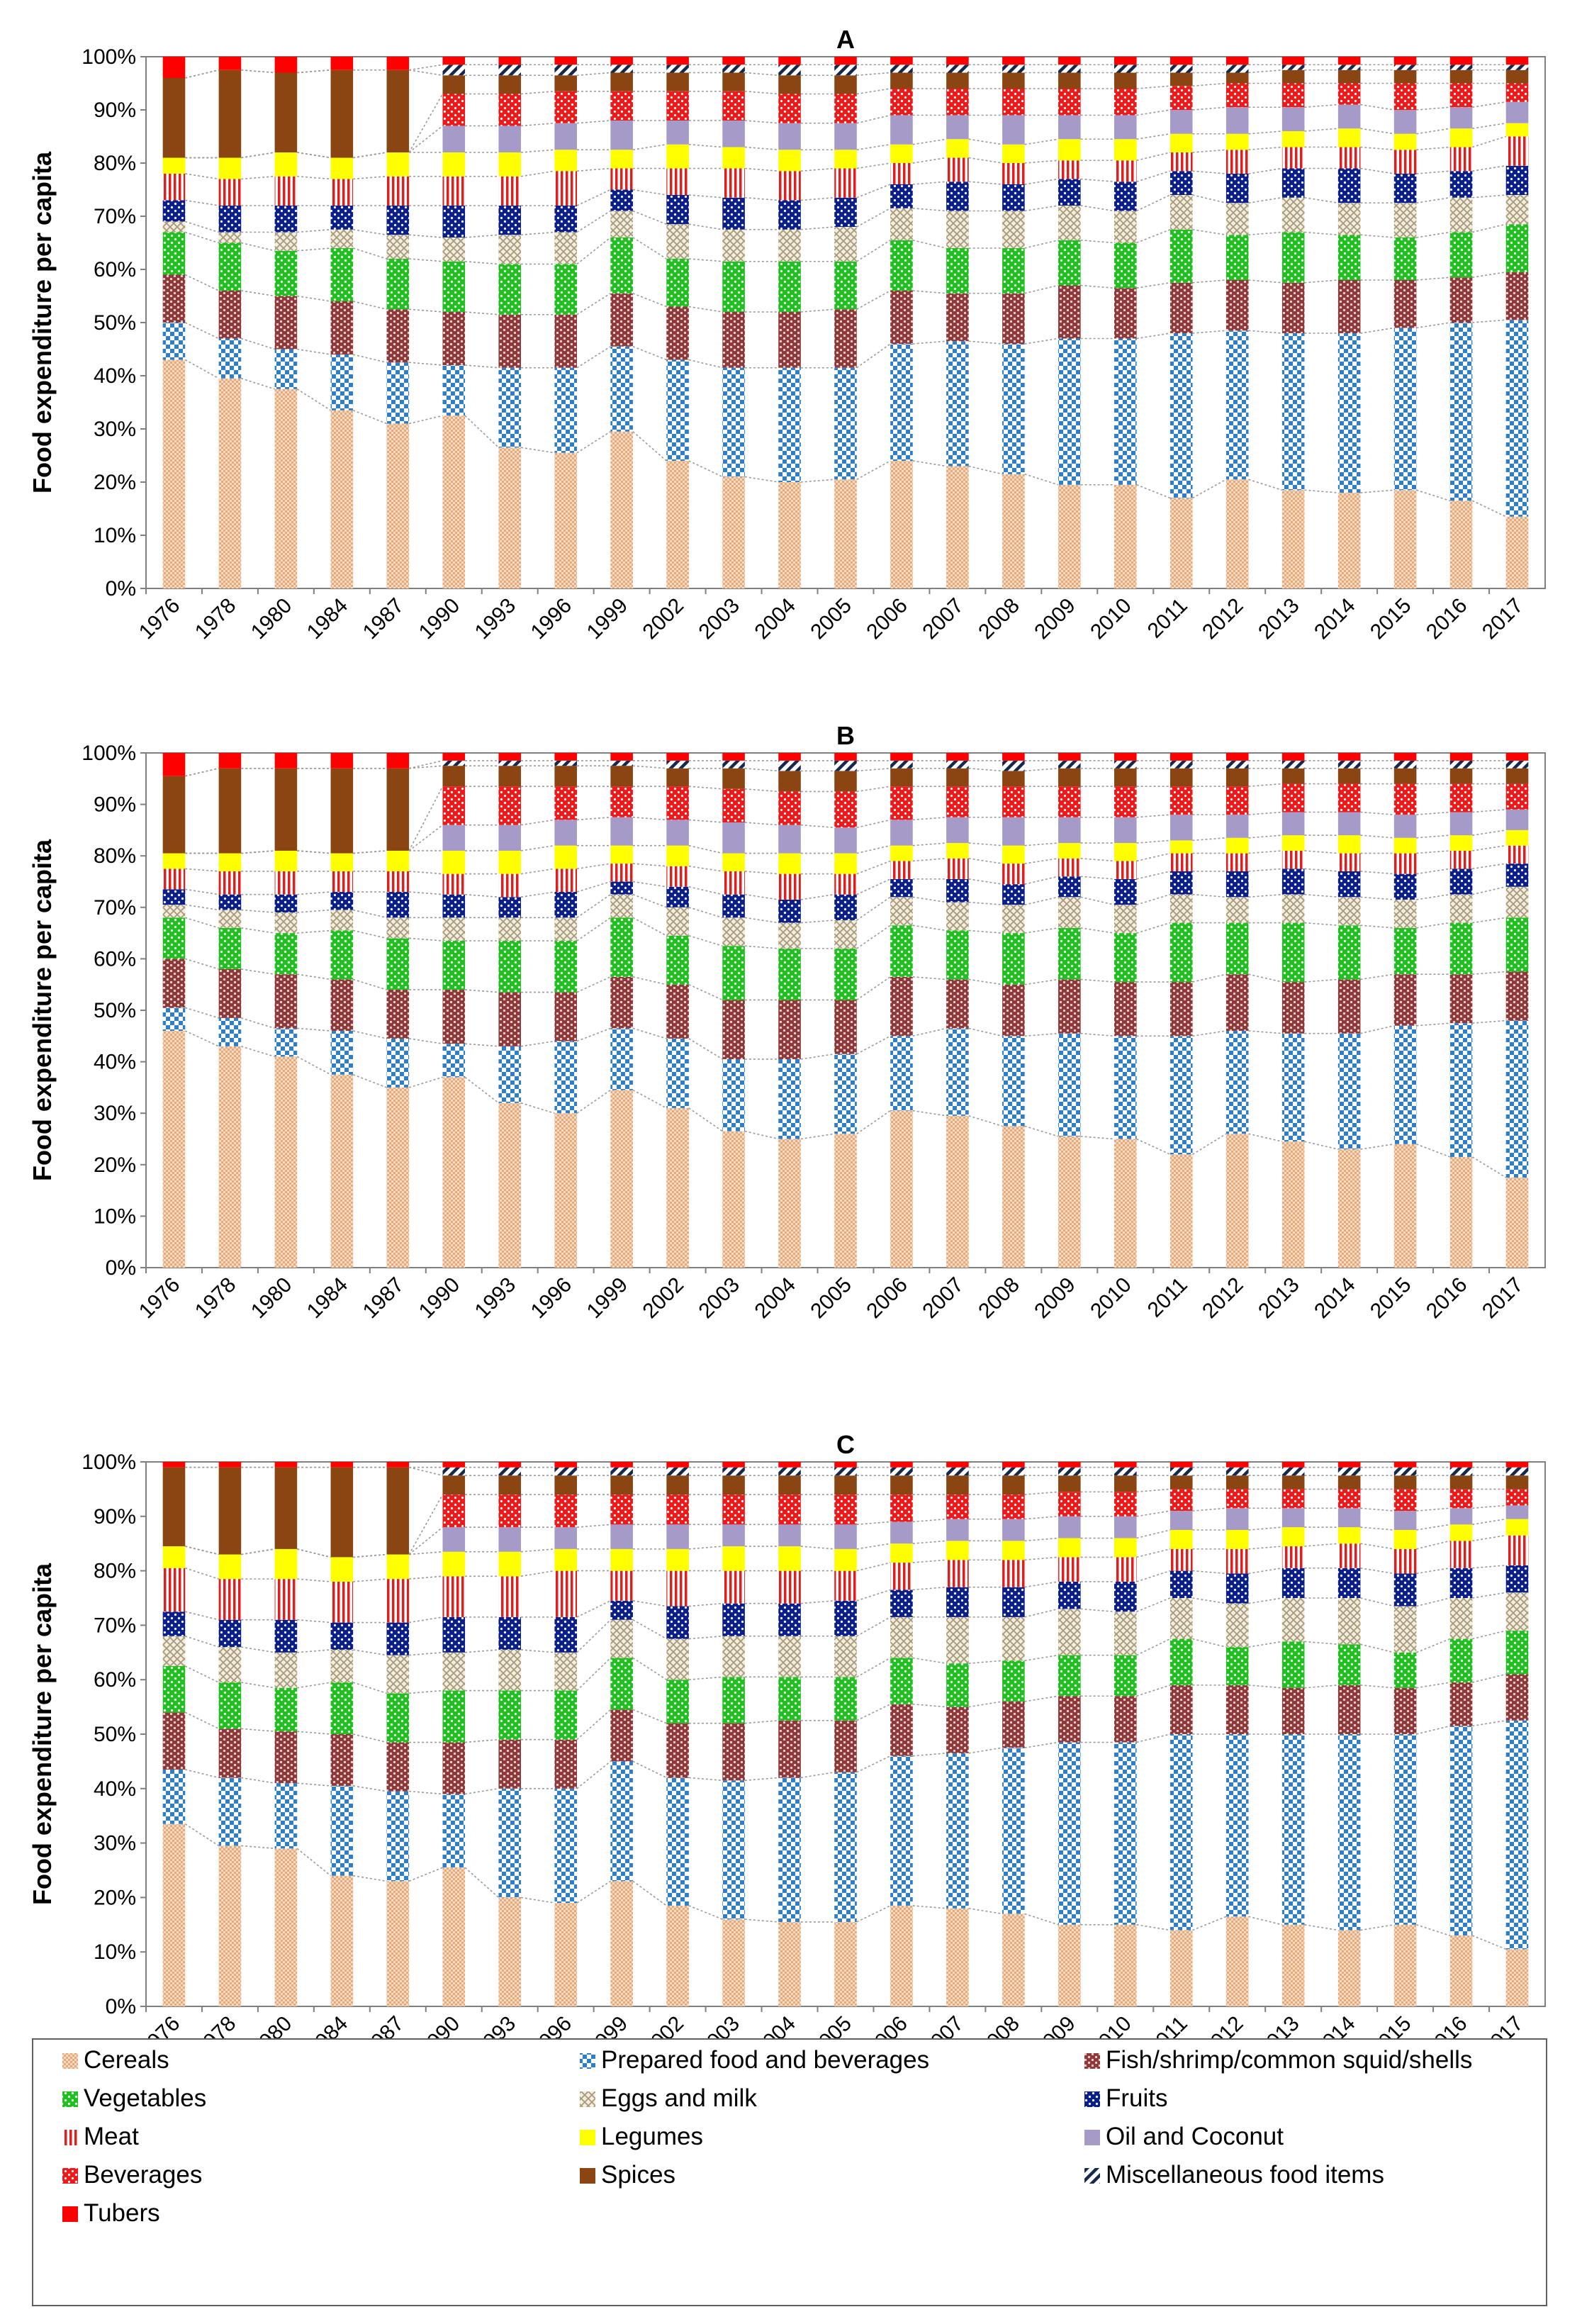 This screenshot has width=1582, height=2324. Describe the element at coordinates (115, 1680) in the screenshot. I see `y-tick-label: 60%` at that location.